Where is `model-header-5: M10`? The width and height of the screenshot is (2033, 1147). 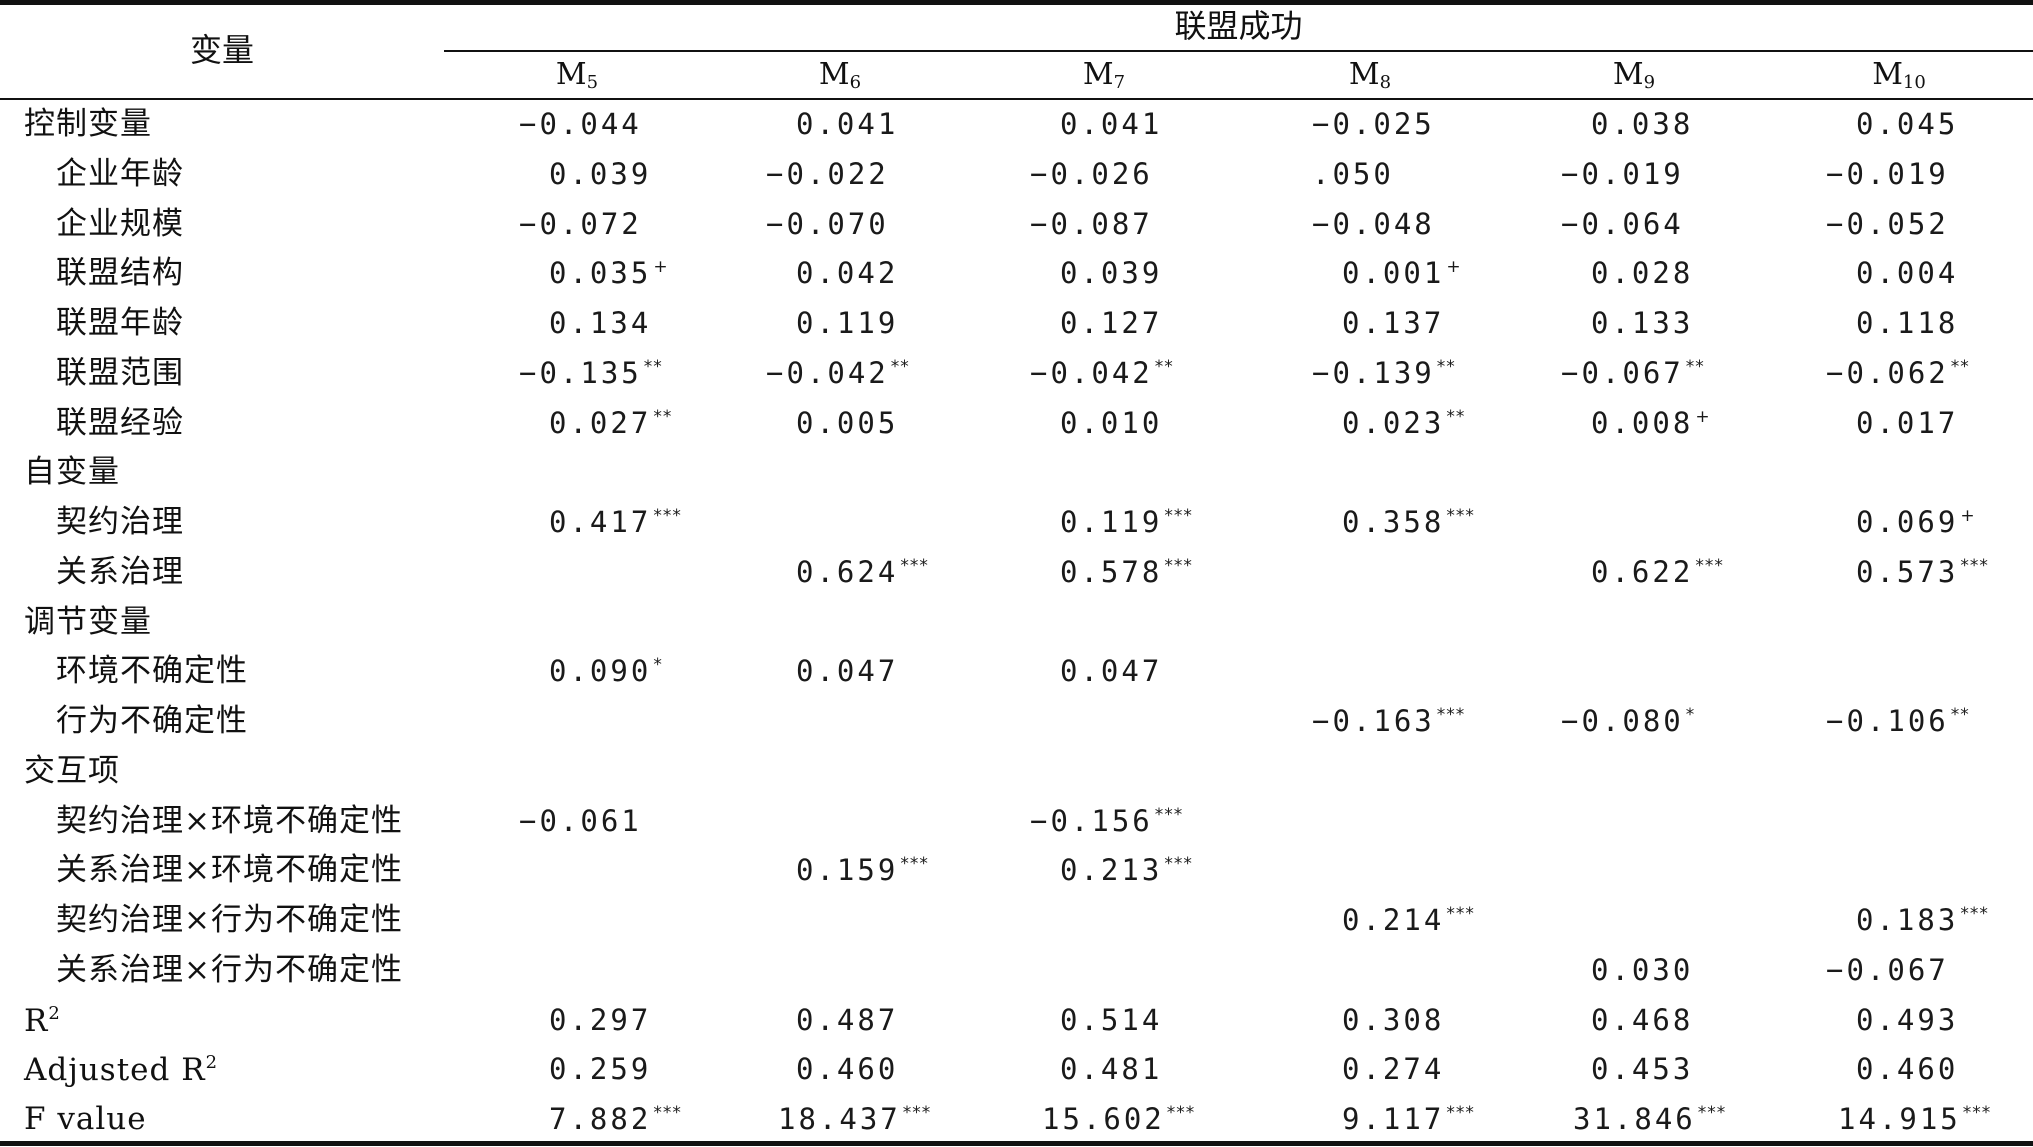 model-header-5: M10 is located at coordinates (1899, 75).